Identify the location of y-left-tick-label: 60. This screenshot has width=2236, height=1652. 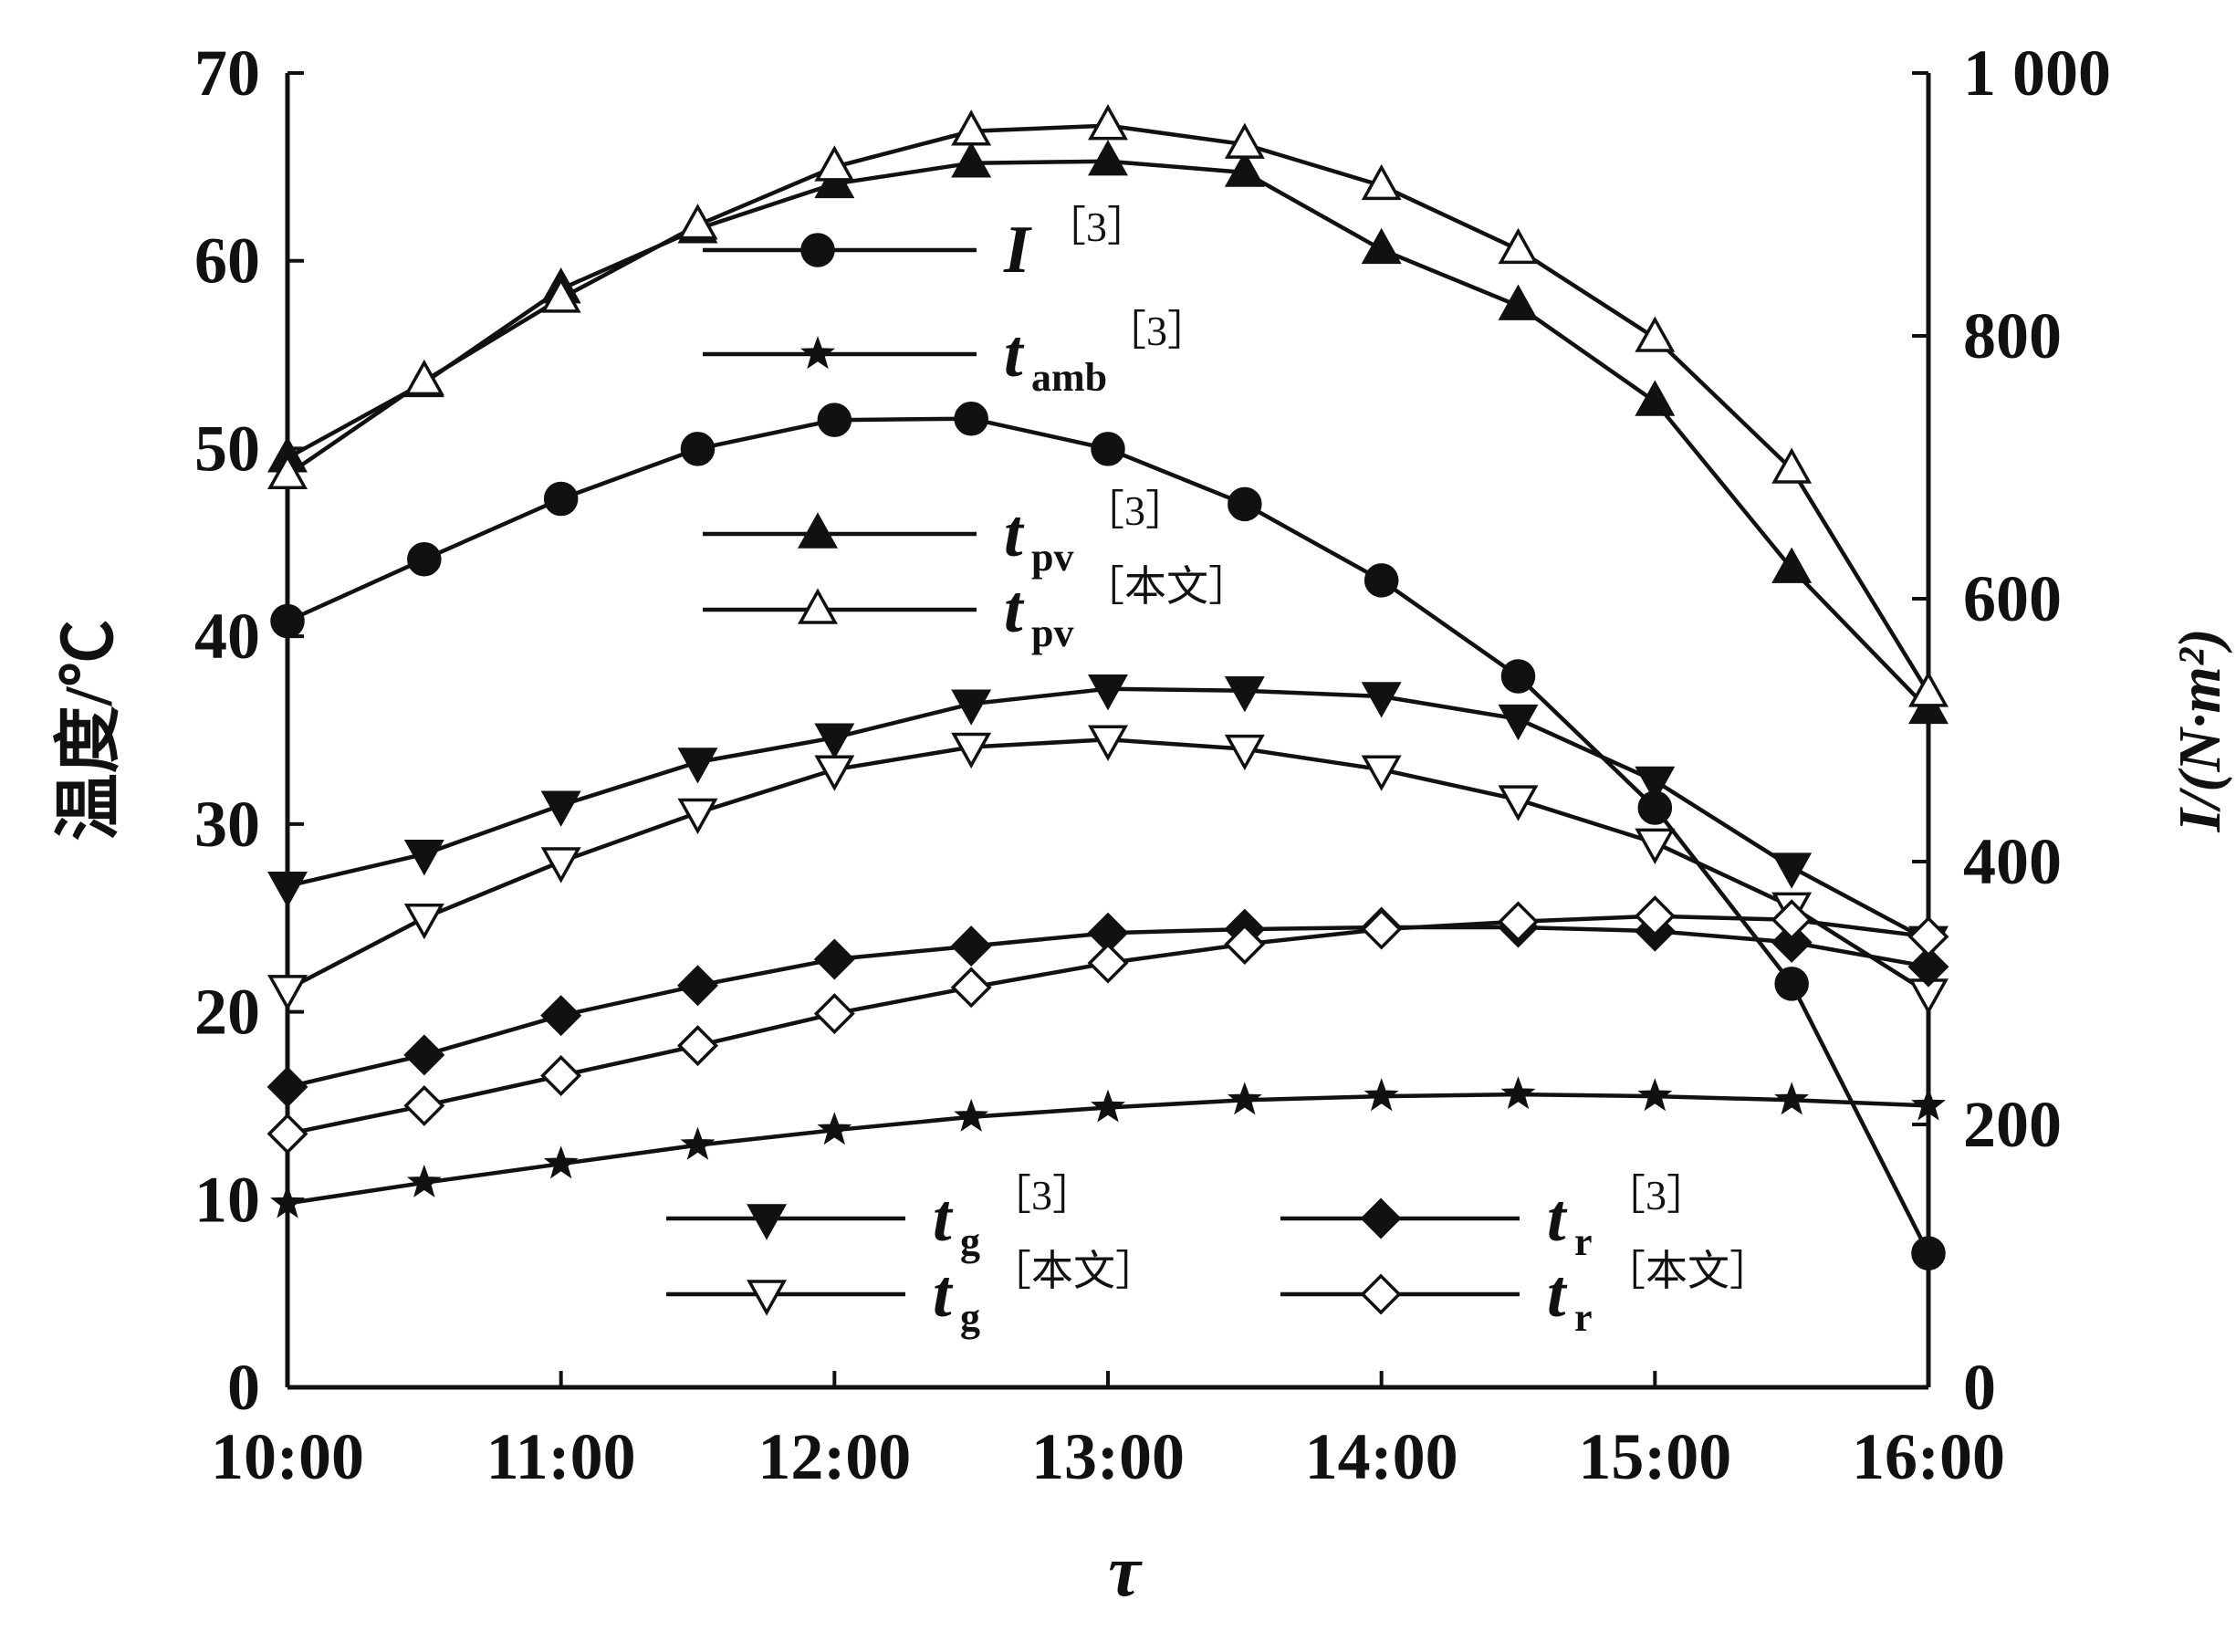
(227, 261).